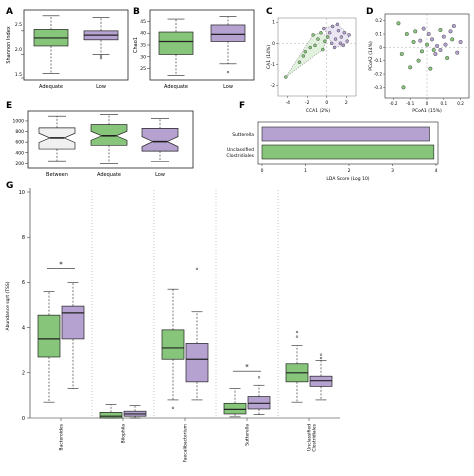 This screenshot has width=474, height=476. What do you see at coordinates (369, 12) in the screenshot?
I see `panel-d-label: D` at bounding box center [369, 12].